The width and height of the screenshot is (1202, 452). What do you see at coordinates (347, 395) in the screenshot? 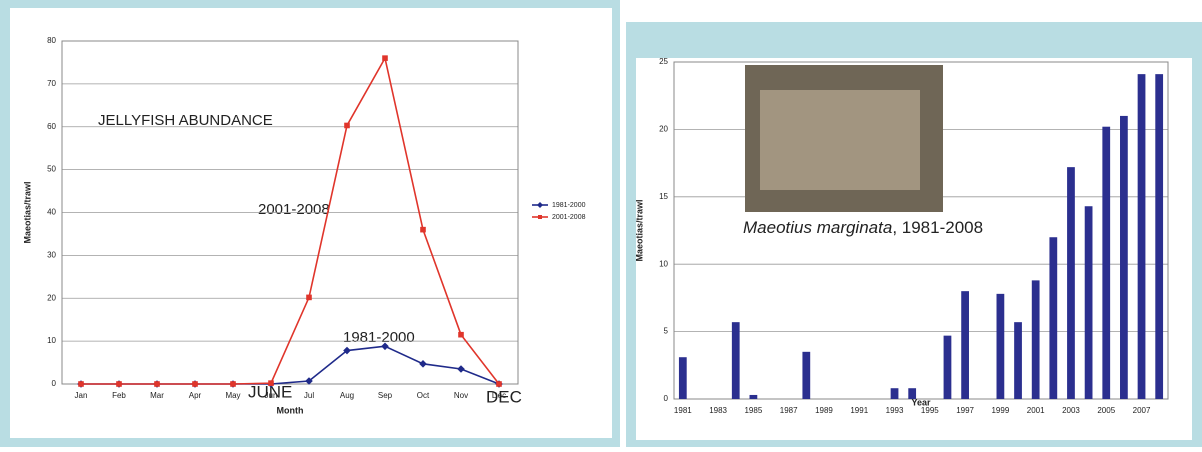
I see `x-tick-label: Aug` at bounding box center [347, 395].